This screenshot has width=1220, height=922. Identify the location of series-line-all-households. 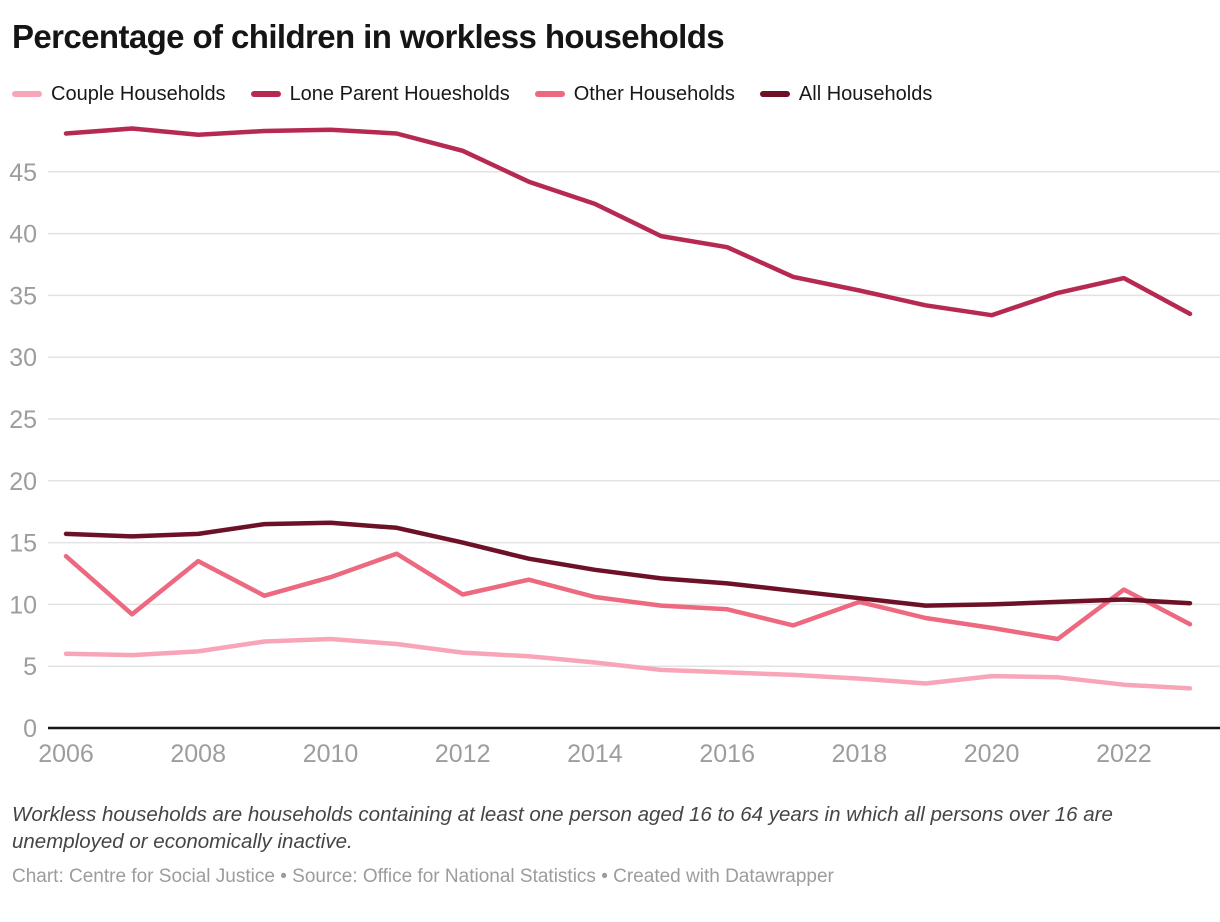
(628, 564).